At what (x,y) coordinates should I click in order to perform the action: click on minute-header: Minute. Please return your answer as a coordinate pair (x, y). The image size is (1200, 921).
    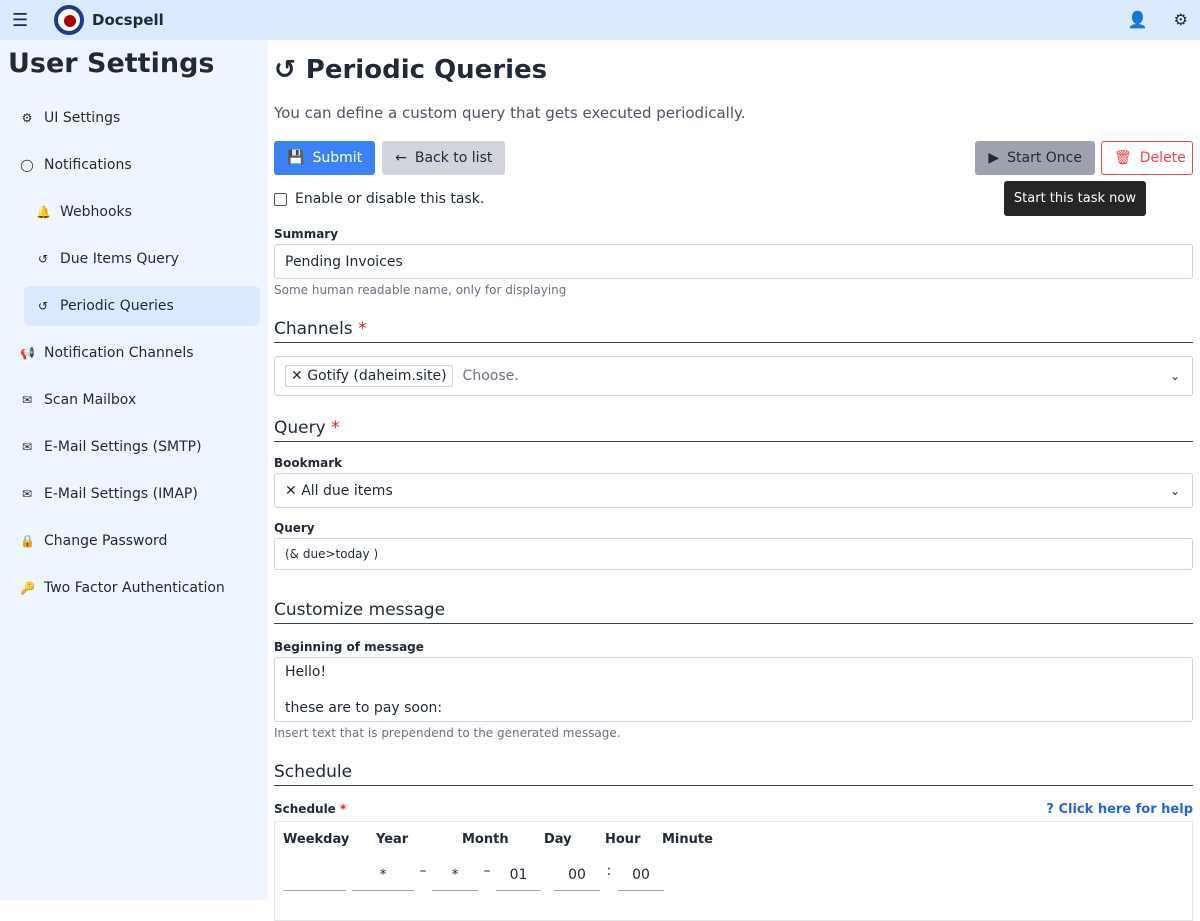
    Looking at the image, I should click on (687, 839).